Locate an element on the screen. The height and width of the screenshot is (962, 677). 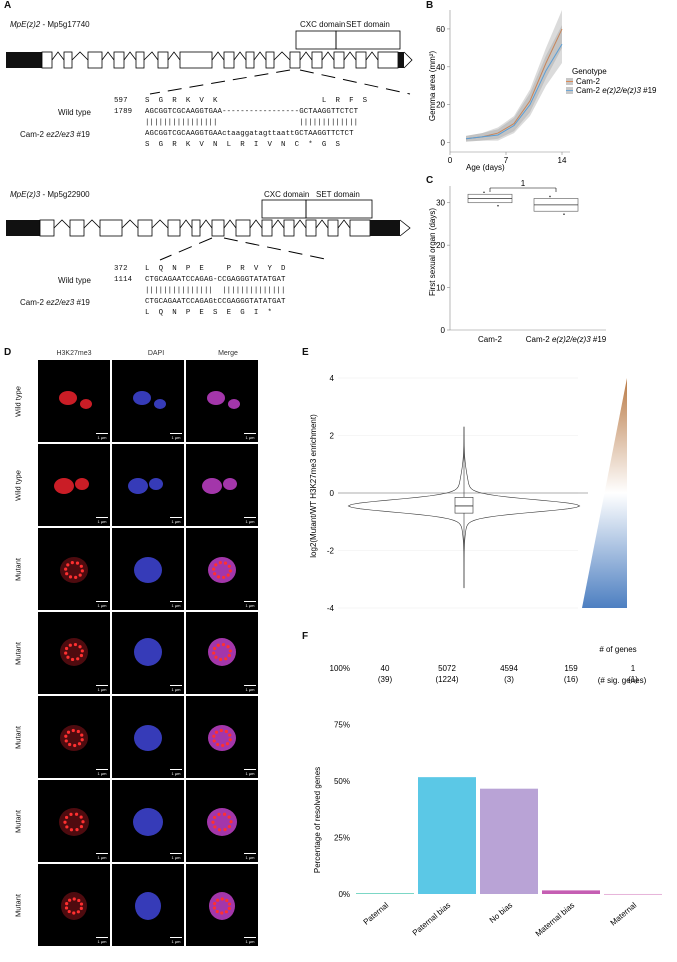
gene2-wt-nt-pos: 1114 is located at coordinates (123, 280).